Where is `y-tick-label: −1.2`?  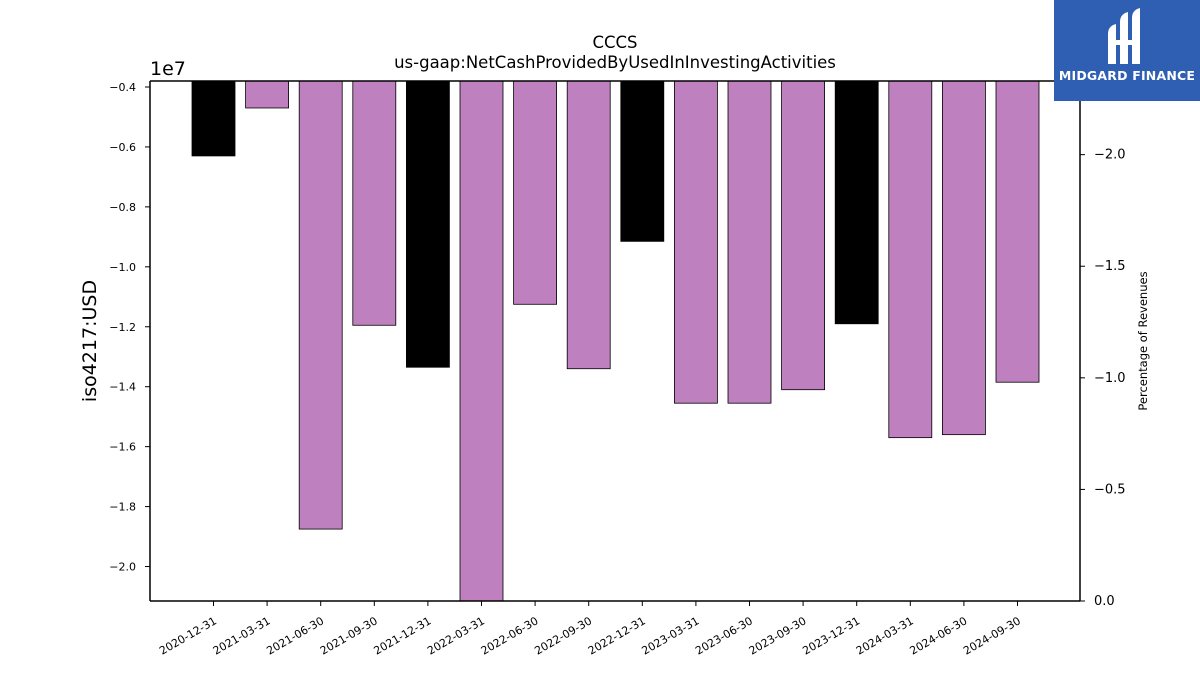 y-tick-label: −1.2 is located at coordinates (122, 327).